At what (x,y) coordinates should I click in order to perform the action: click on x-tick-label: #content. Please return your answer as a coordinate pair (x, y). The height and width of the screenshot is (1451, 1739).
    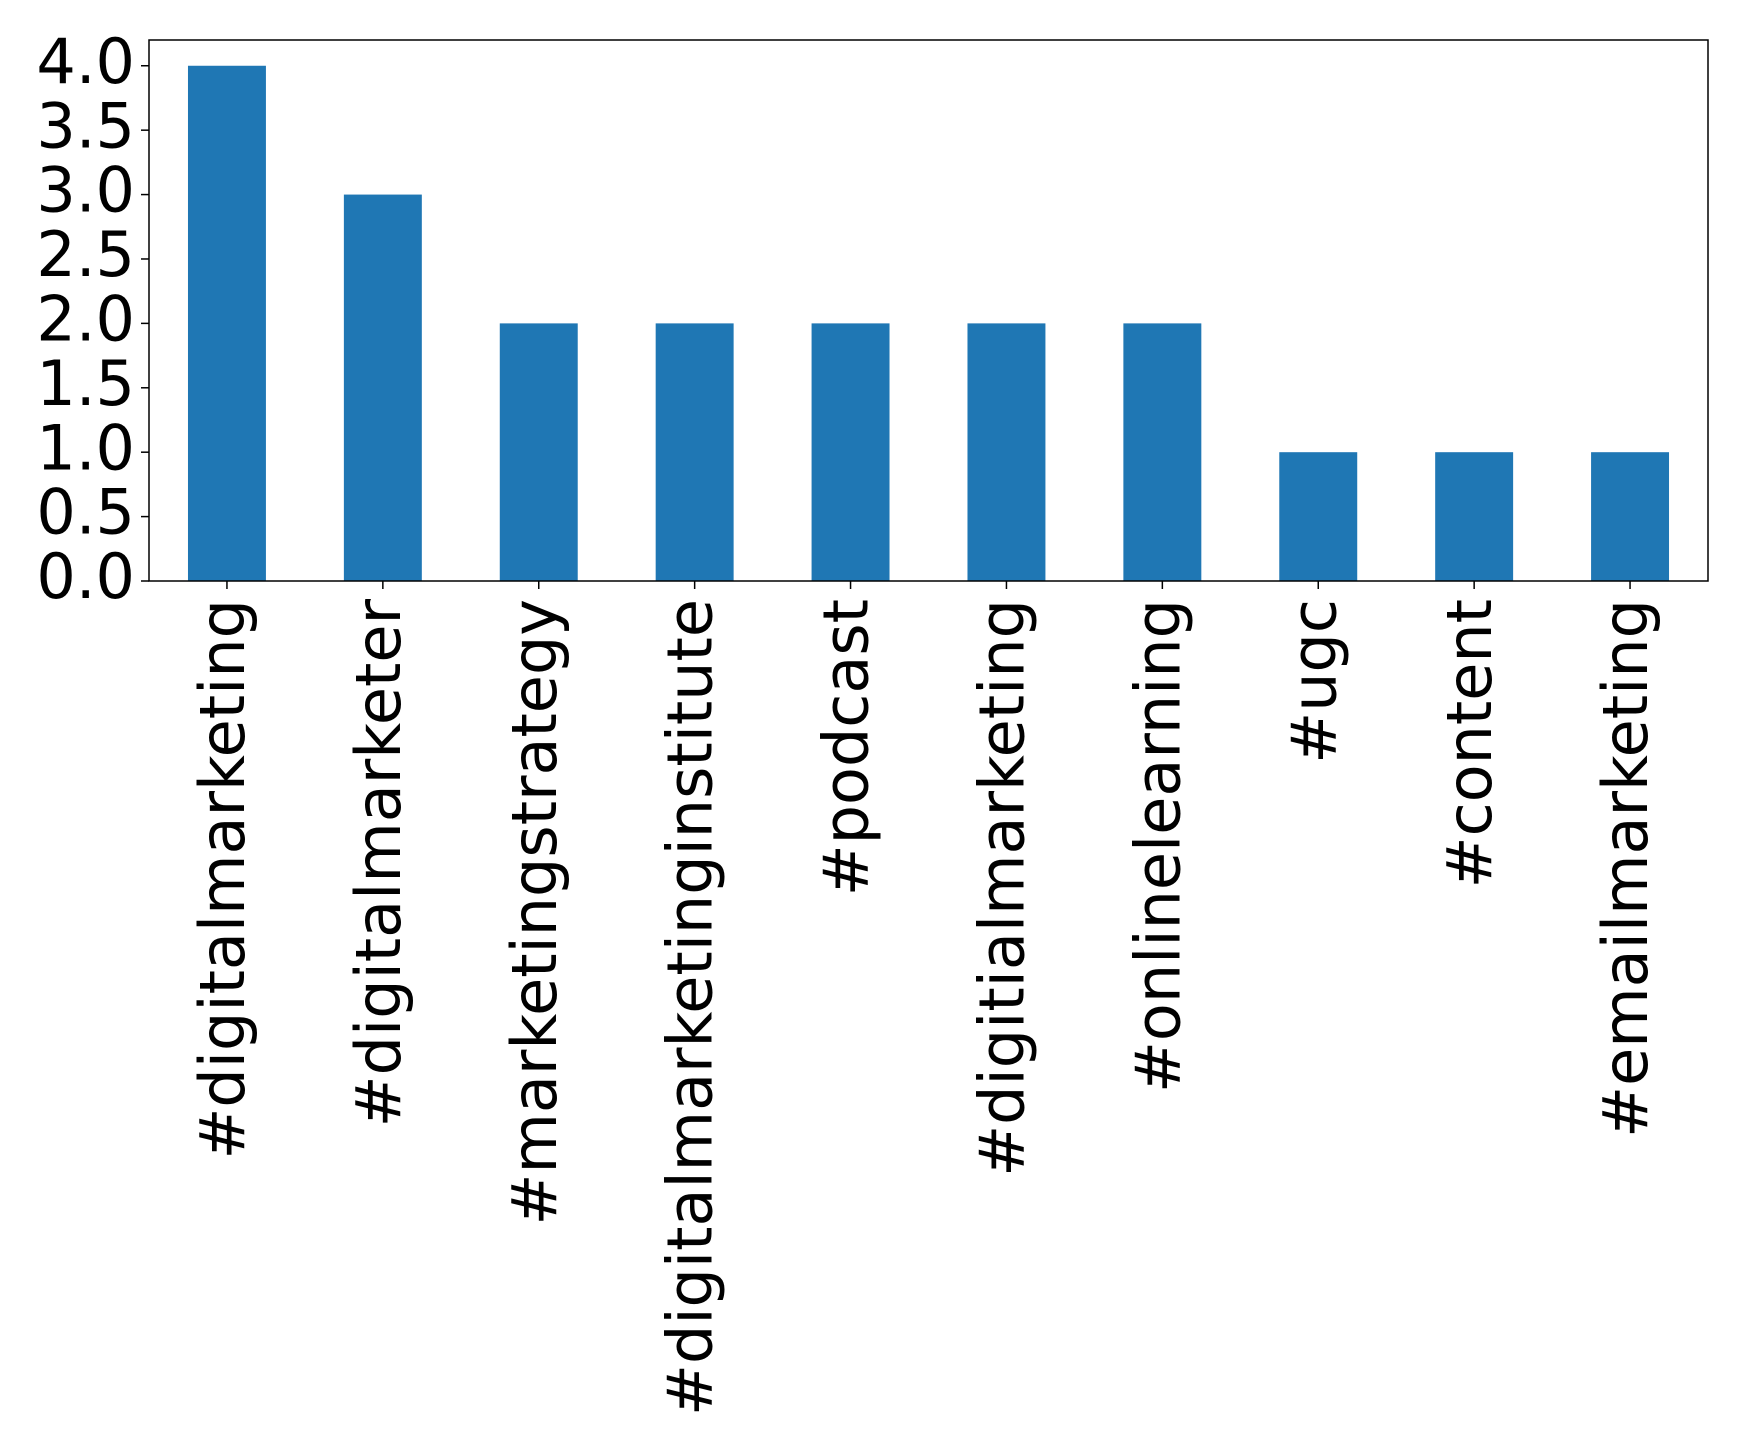
    Looking at the image, I should click on (1469, 743).